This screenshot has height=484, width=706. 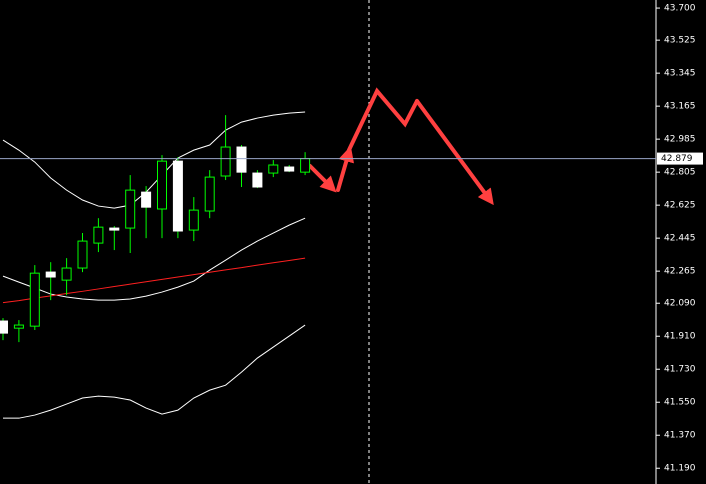 I want to click on y-tick-label: 41.910, so click(x=680, y=337).